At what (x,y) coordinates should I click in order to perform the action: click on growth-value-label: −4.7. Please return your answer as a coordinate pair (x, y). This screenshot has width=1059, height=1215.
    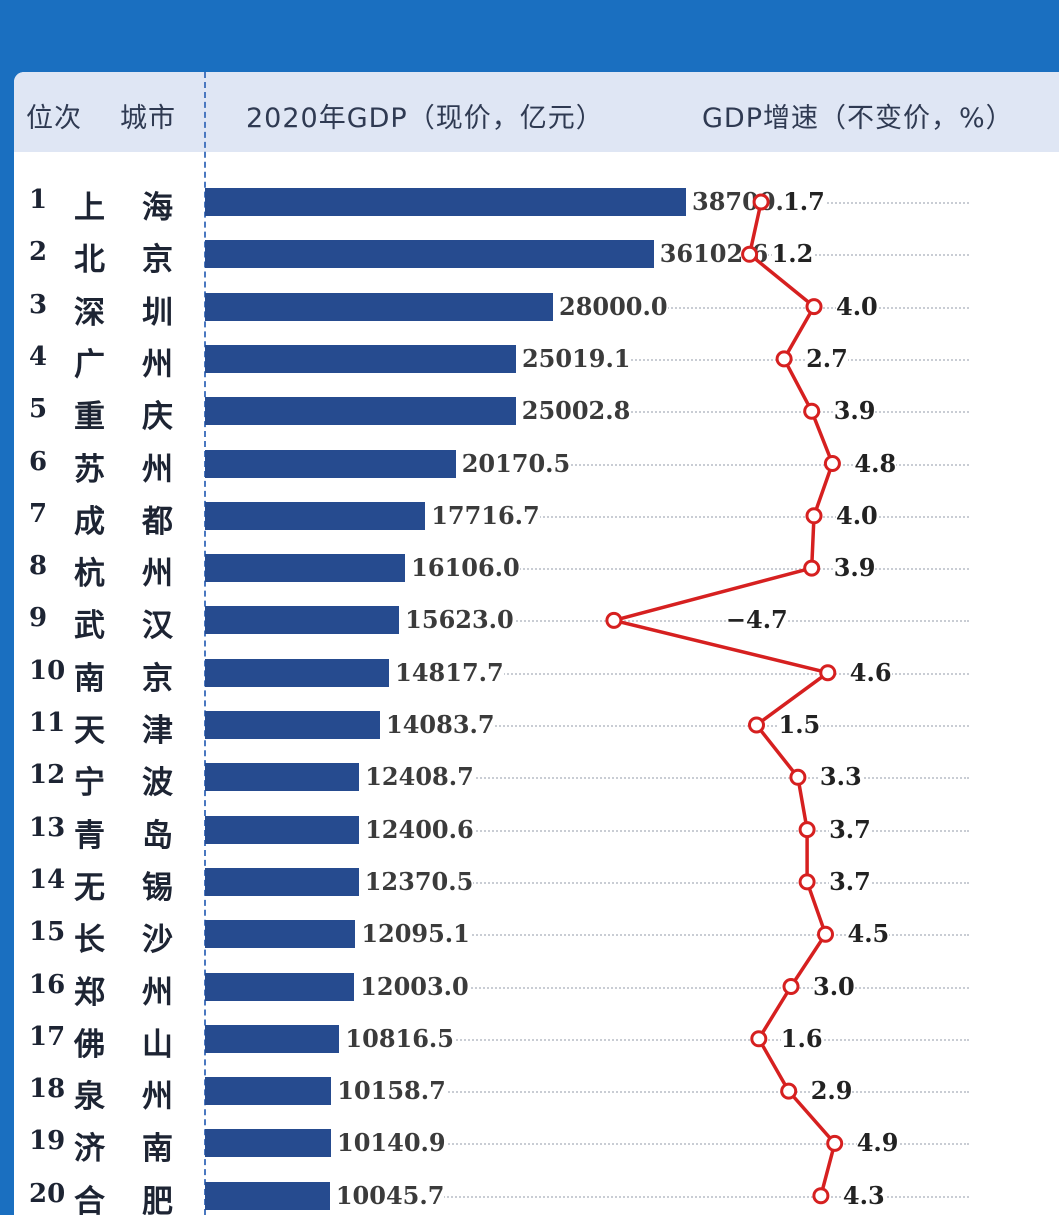
    Looking at the image, I should click on (756, 620).